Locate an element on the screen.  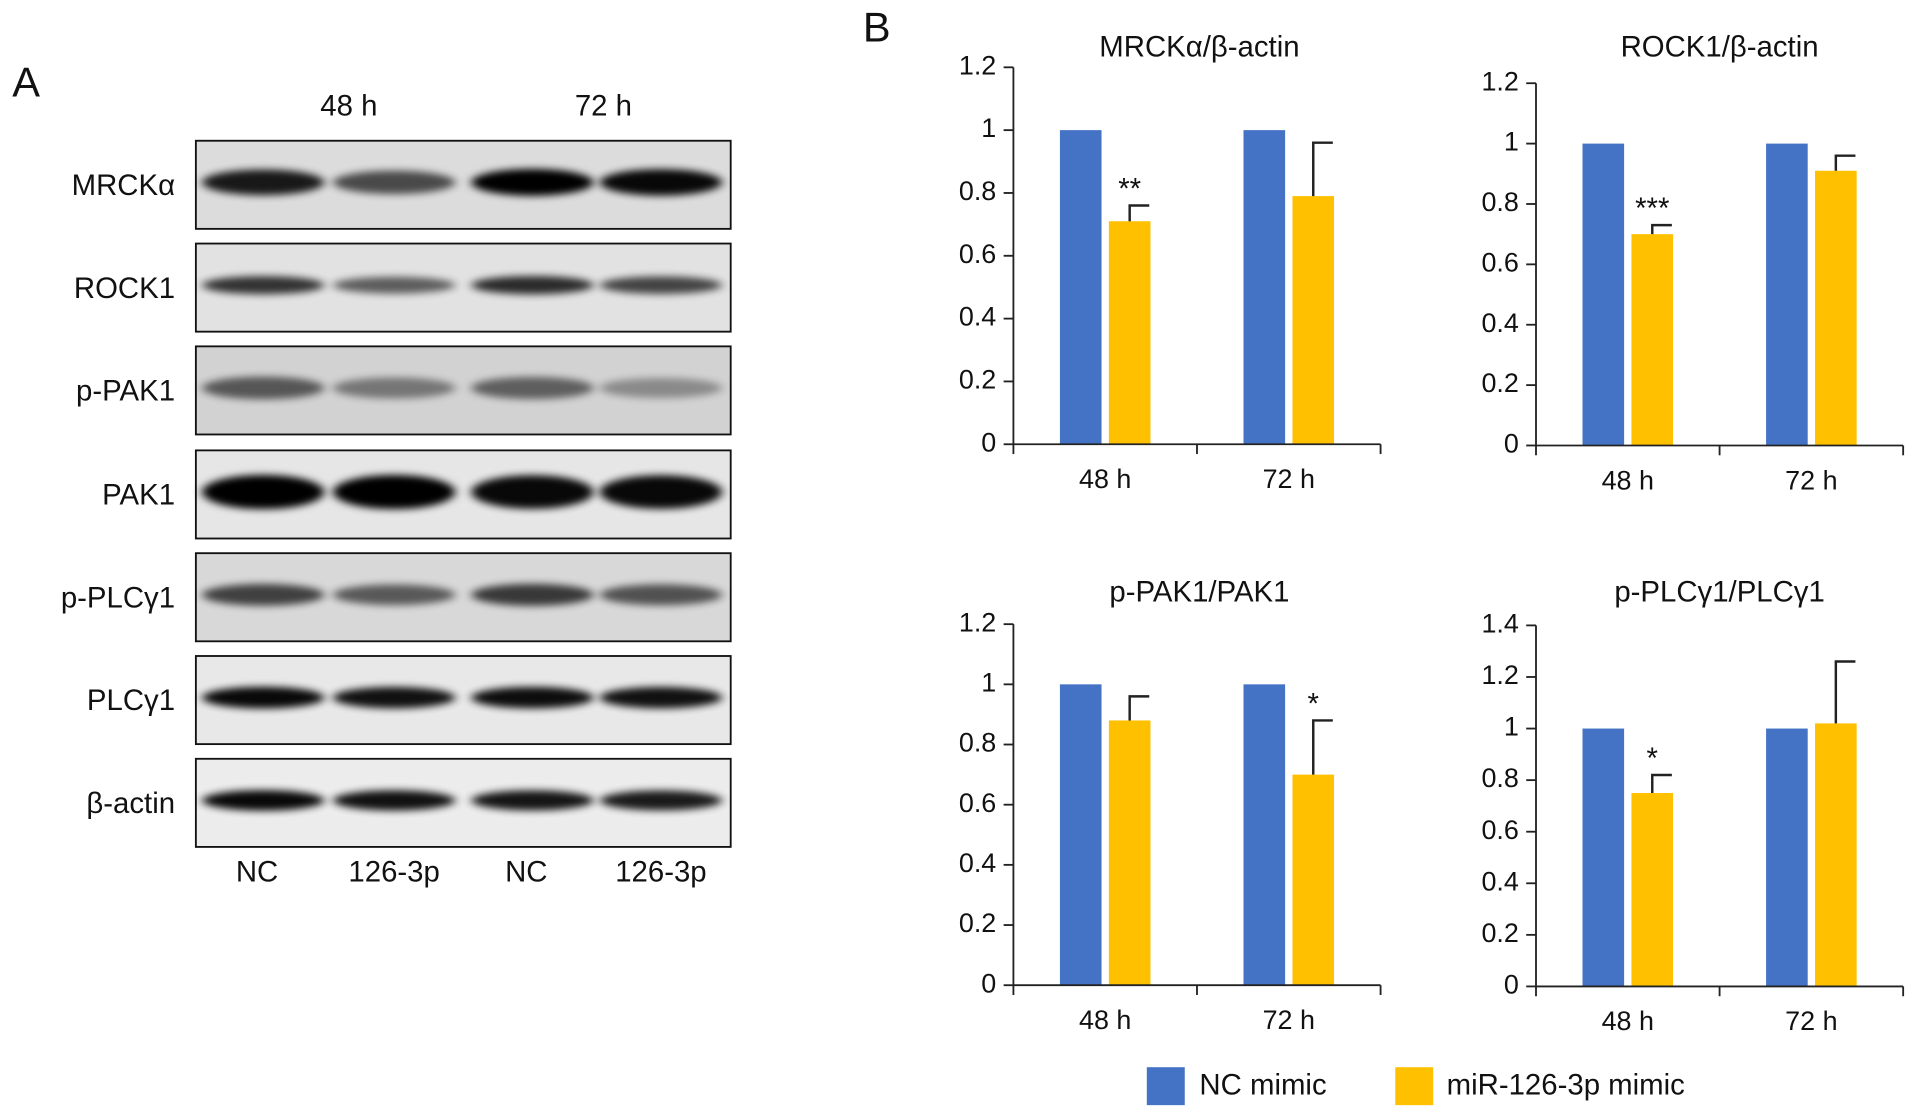
chart-title: p-PLCγ1/PLCγ1 is located at coordinates (1719, 591).